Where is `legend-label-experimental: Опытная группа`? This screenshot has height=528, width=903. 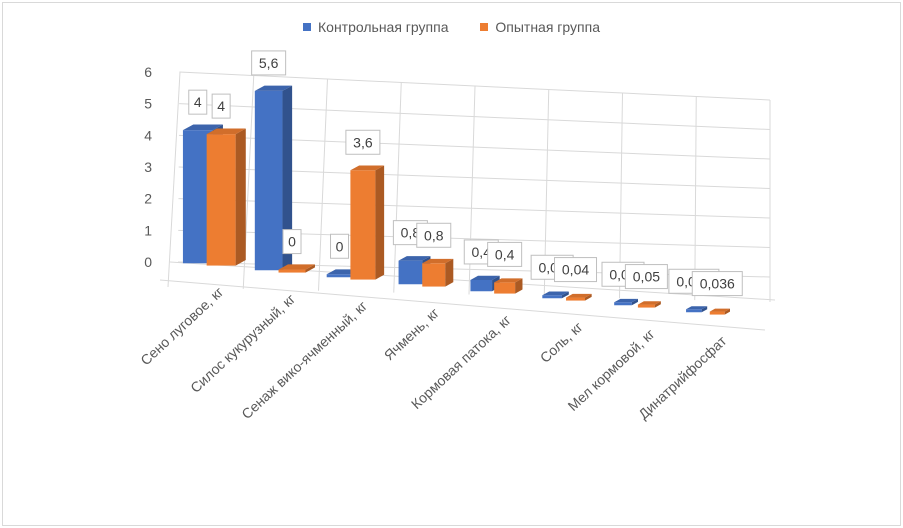
legend-label-experimental: Опытная группа is located at coordinates (547, 27).